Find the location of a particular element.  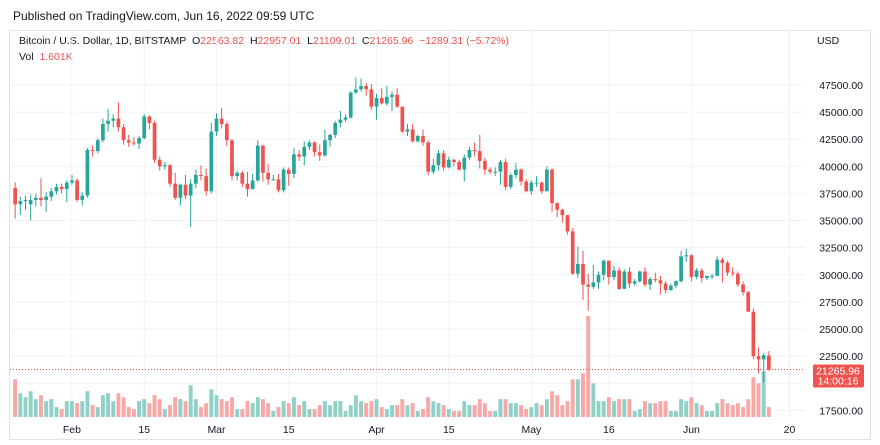

high-value: 22957.01 is located at coordinates (279, 41).